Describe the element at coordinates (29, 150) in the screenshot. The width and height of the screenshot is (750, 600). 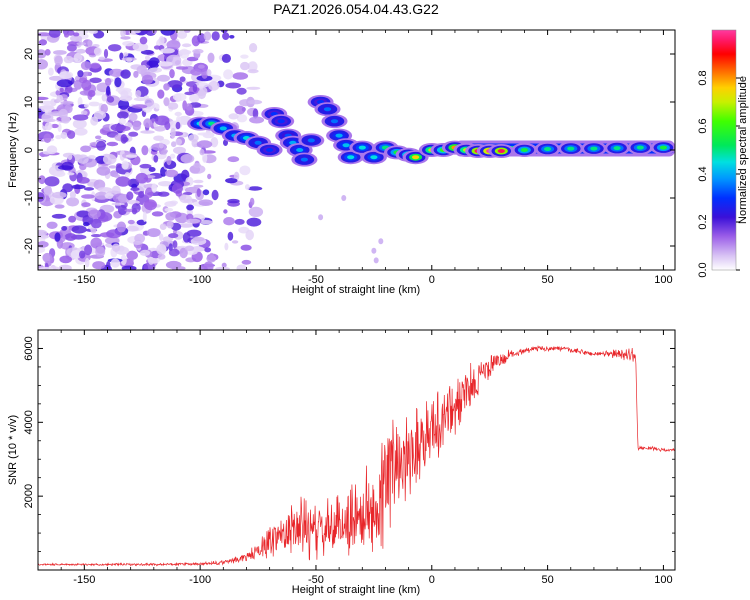
I see `y-tick-label: 0` at that location.